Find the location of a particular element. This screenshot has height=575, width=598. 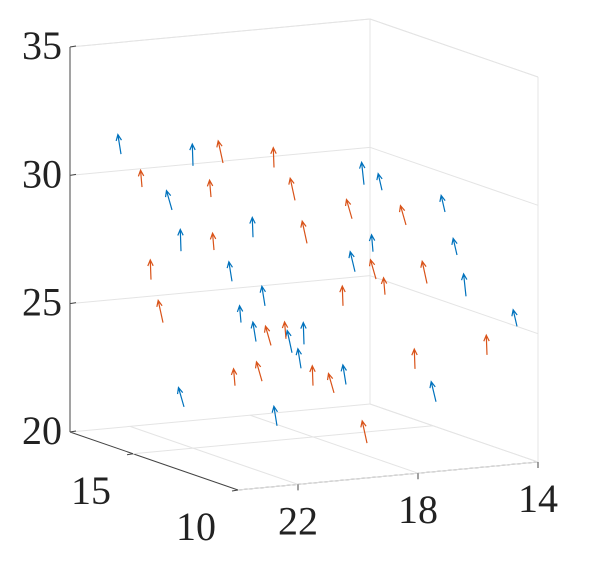

y-tick-label: 14 is located at coordinates (538, 498).